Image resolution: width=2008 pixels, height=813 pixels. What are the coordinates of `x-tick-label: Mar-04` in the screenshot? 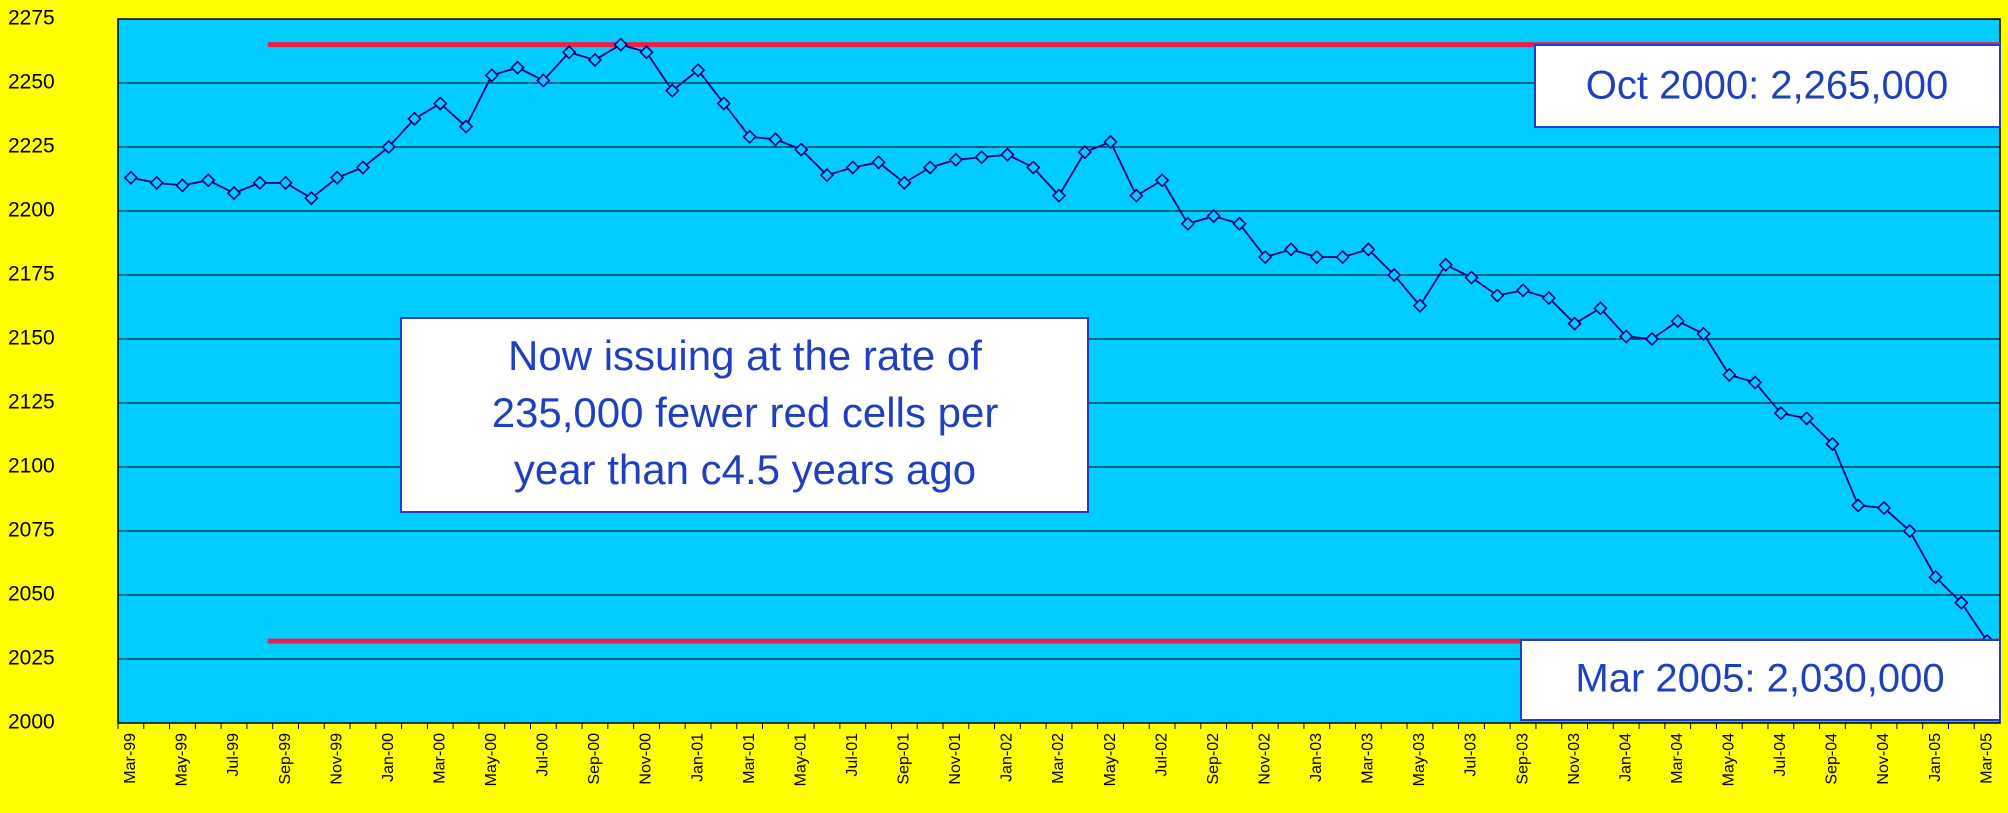 It's located at (1677, 758).